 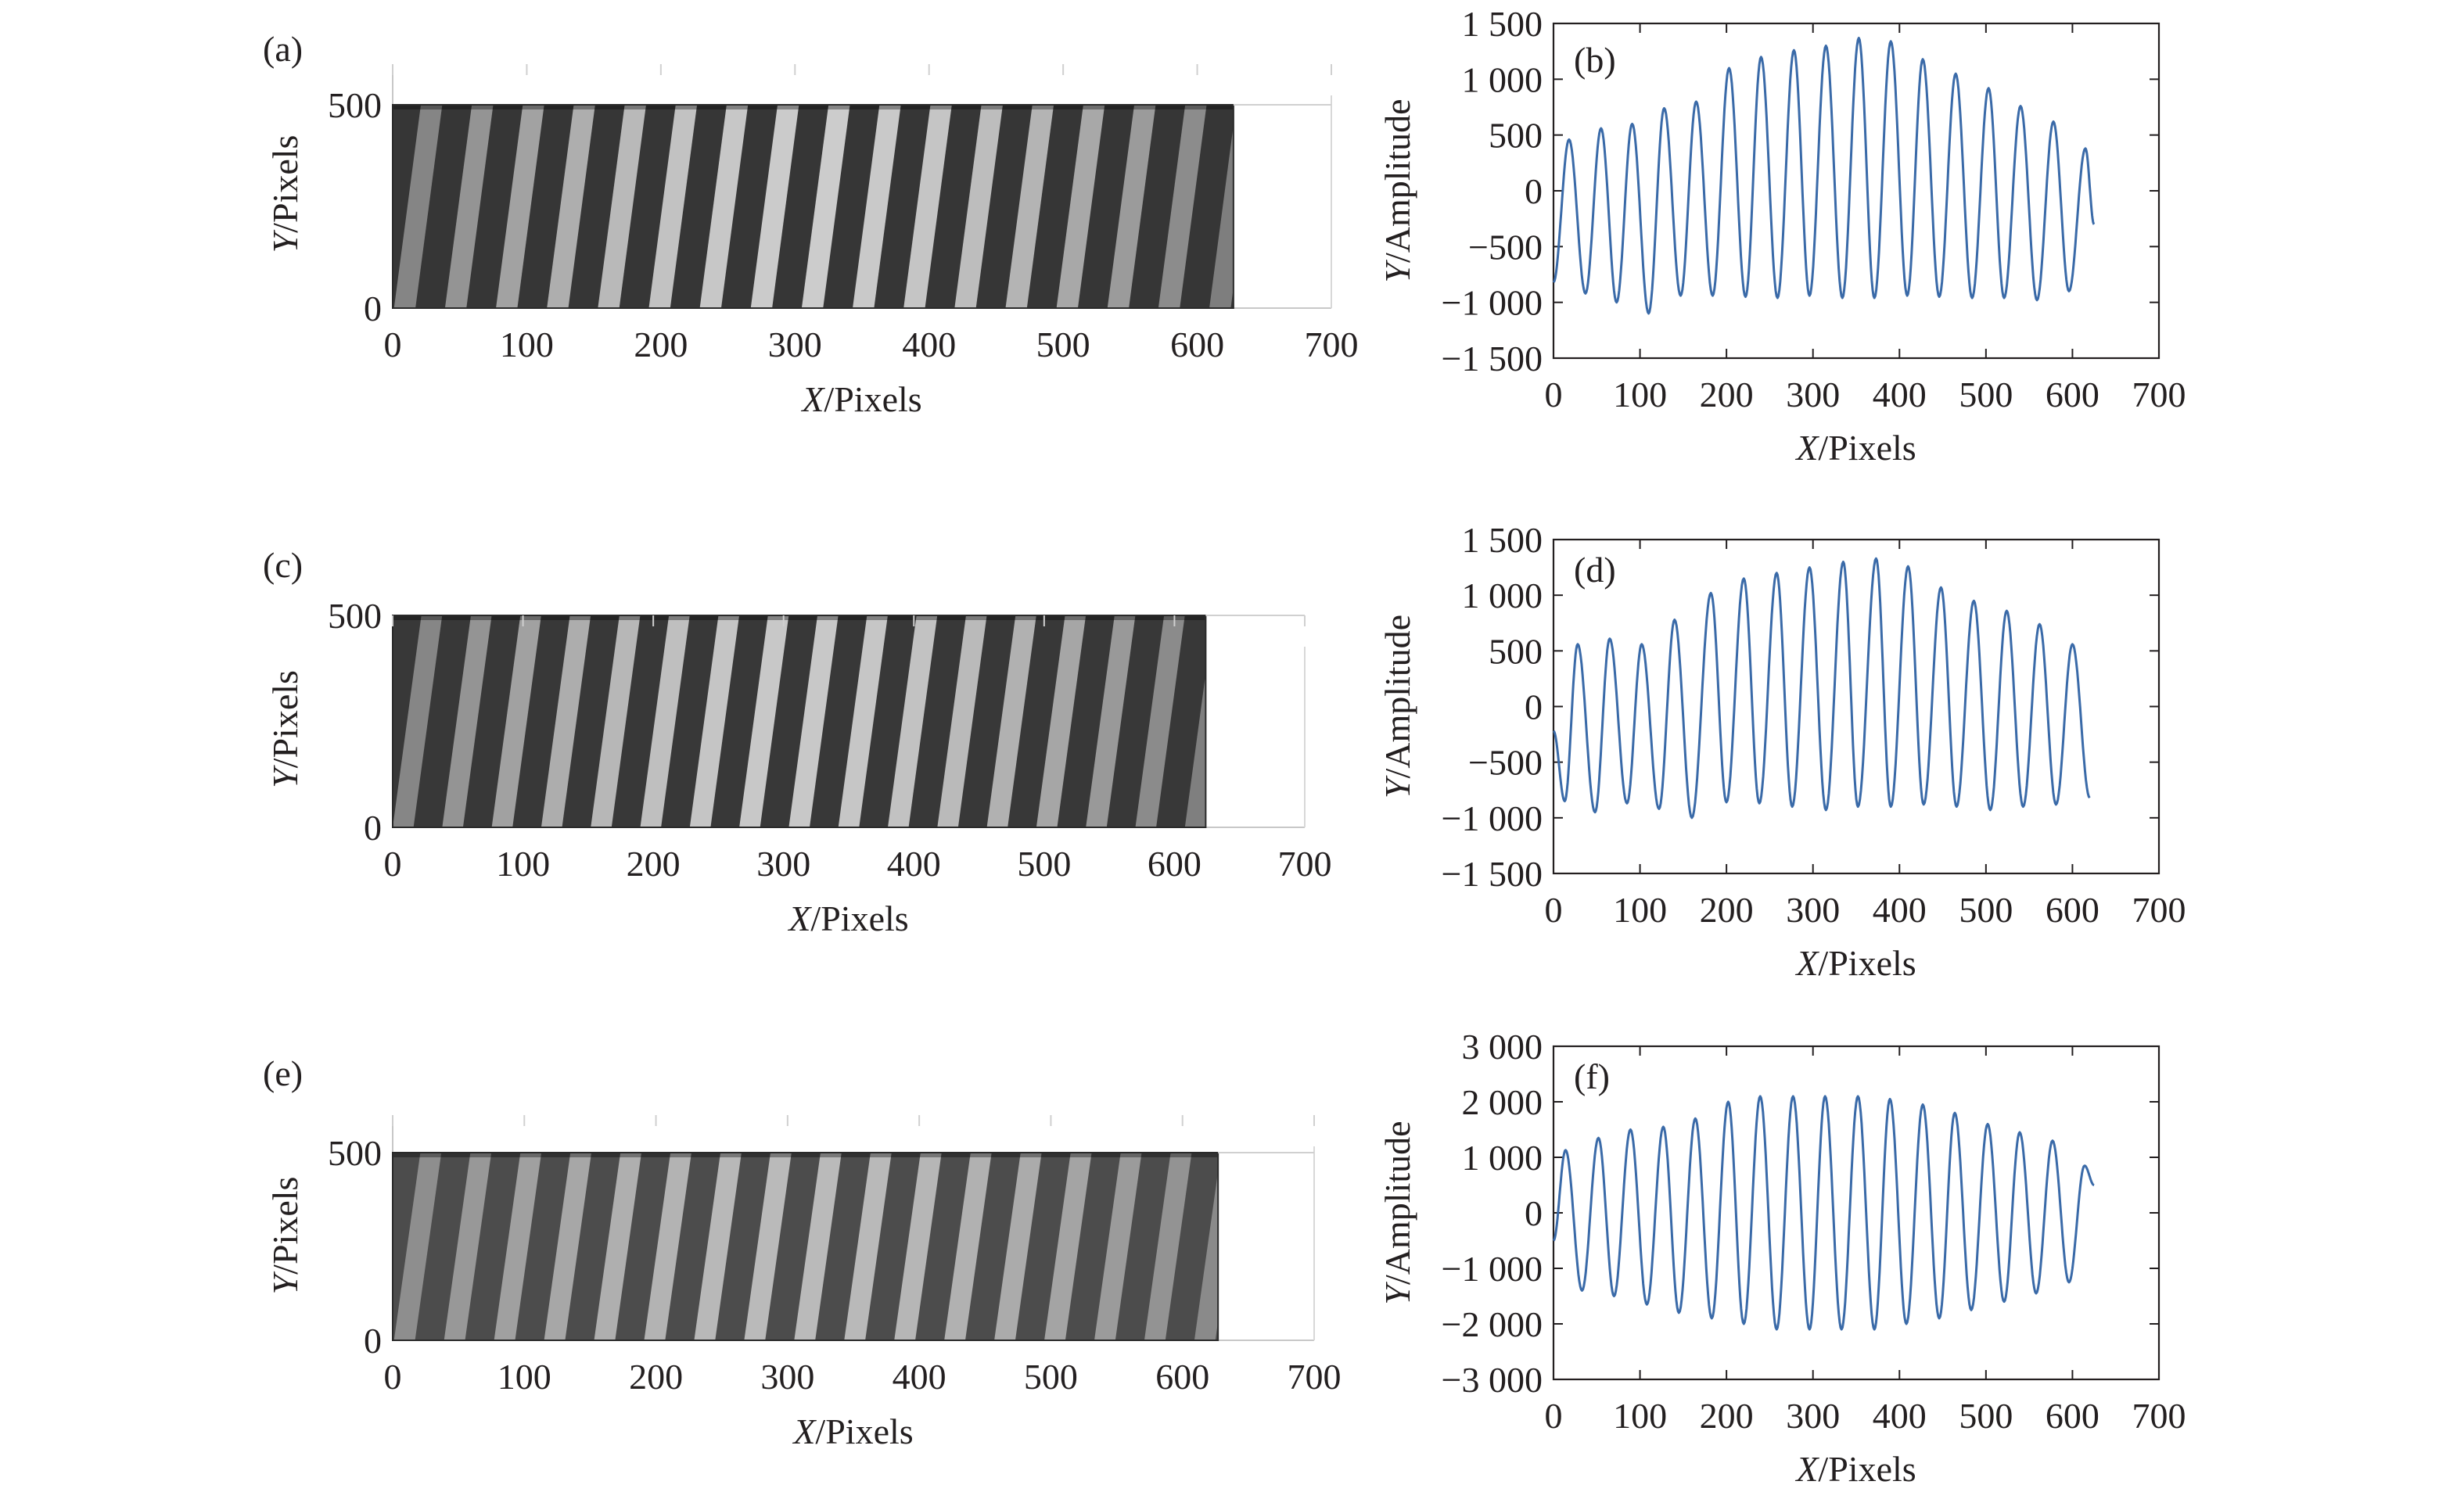 What do you see at coordinates (1592, 1076) in the screenshot?
I see `panel-label: (f)` at bounding box center [1592, 1076].